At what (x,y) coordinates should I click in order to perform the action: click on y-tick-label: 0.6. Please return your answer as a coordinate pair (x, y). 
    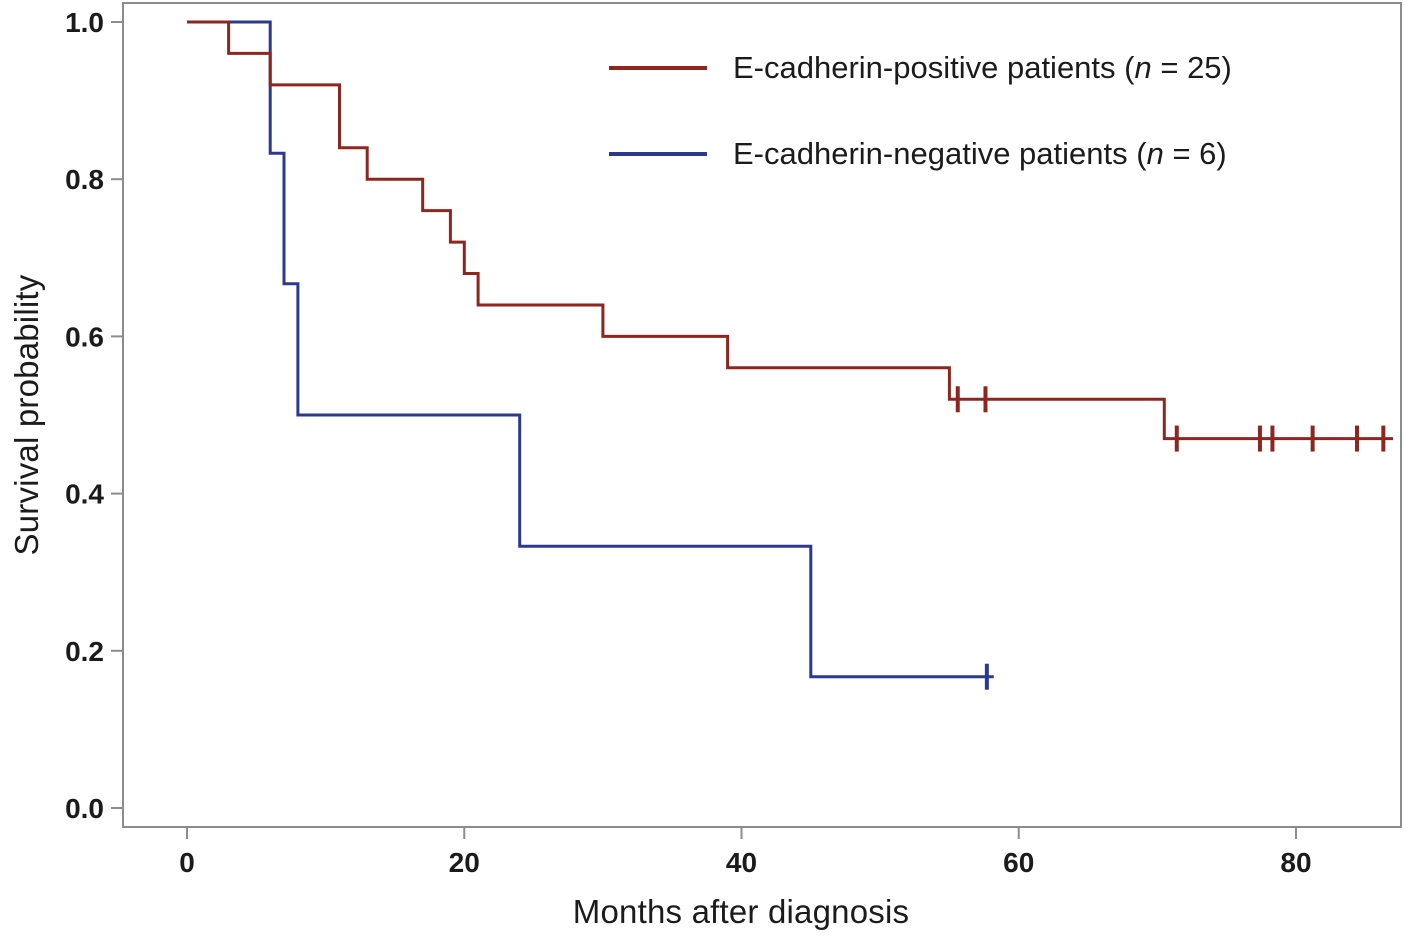
    Looking at the image, I should click on (84, 336).